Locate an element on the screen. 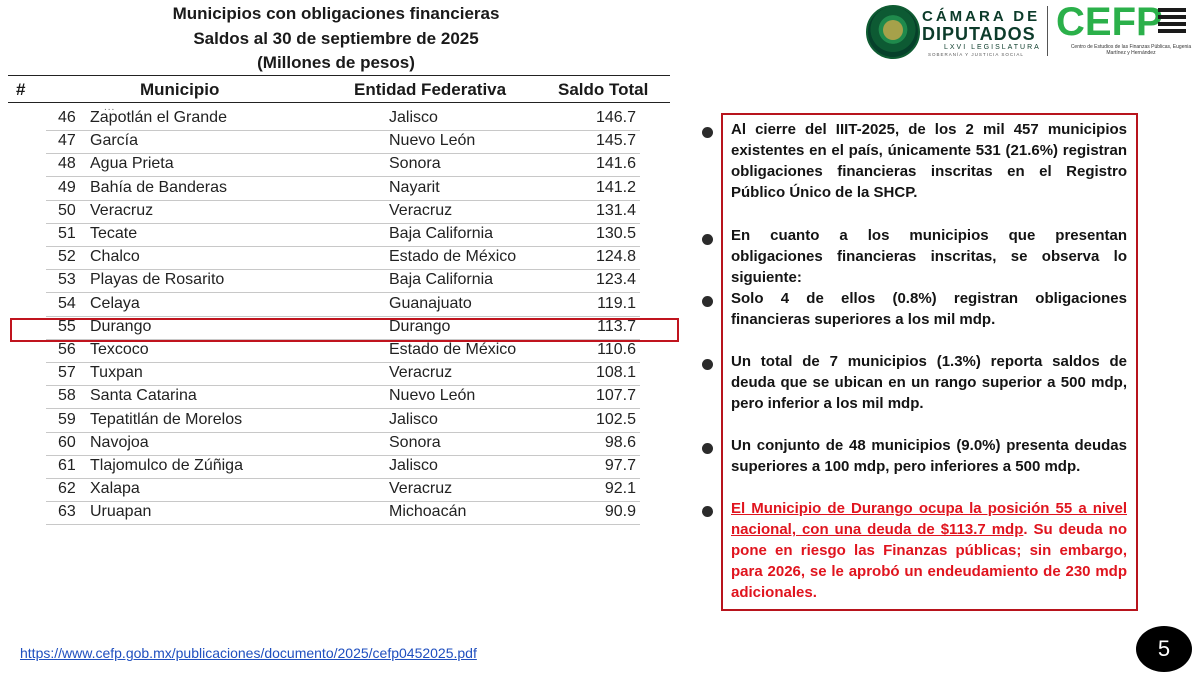  row-number: 54 is located at coordinates (67, 303).